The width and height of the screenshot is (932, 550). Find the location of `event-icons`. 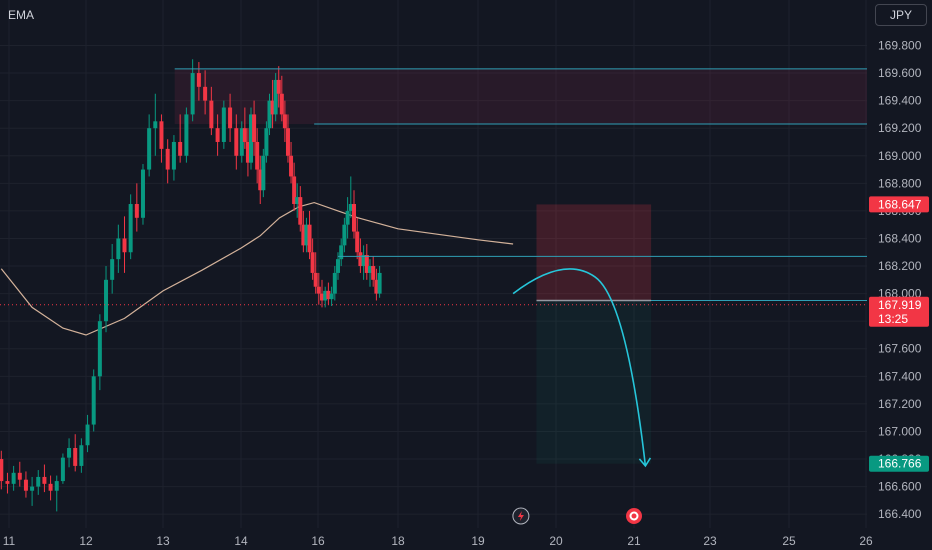

event-icons is located at coordinates (577, 516).